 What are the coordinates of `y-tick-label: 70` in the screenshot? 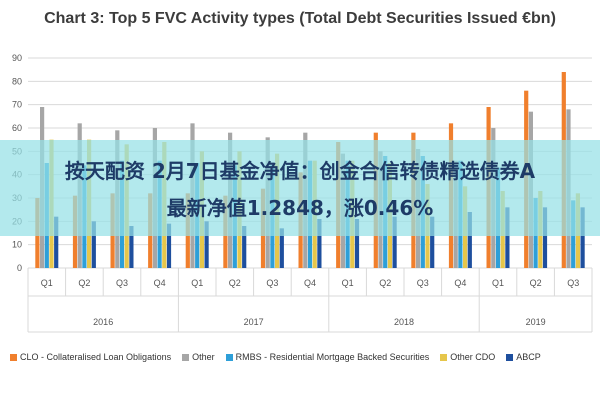 It's located at (17, 105).